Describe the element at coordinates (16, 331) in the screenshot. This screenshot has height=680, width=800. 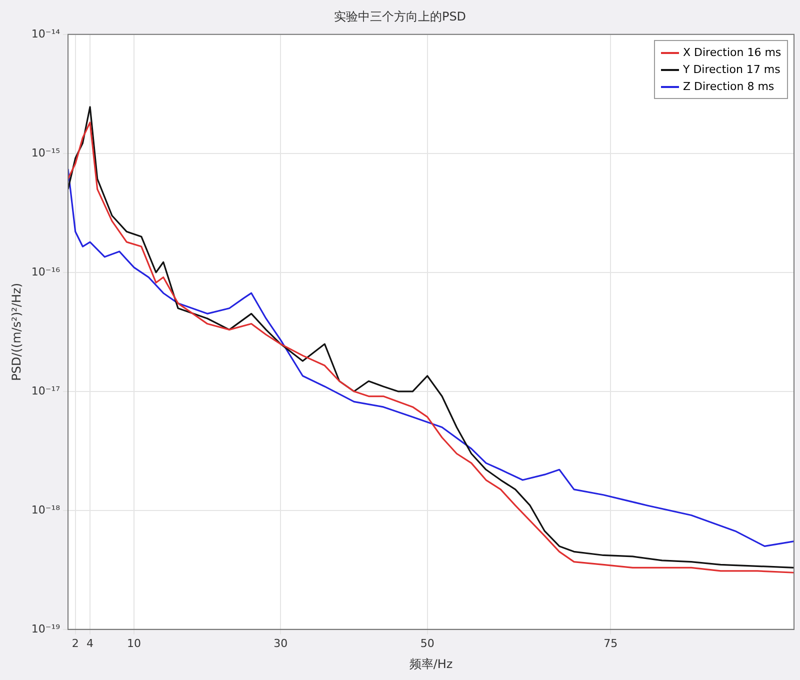
I see `y-axis-title: PSD/((m/s²)²/Hz)` at that location.